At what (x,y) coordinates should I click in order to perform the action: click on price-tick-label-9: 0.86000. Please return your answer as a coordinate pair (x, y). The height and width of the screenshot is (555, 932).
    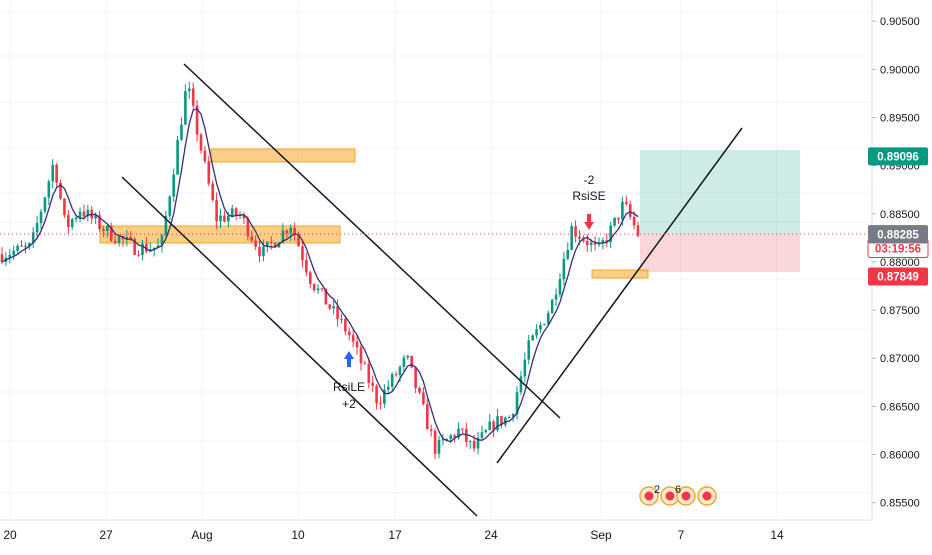
    Looking at the image, I should click on (900, 456).